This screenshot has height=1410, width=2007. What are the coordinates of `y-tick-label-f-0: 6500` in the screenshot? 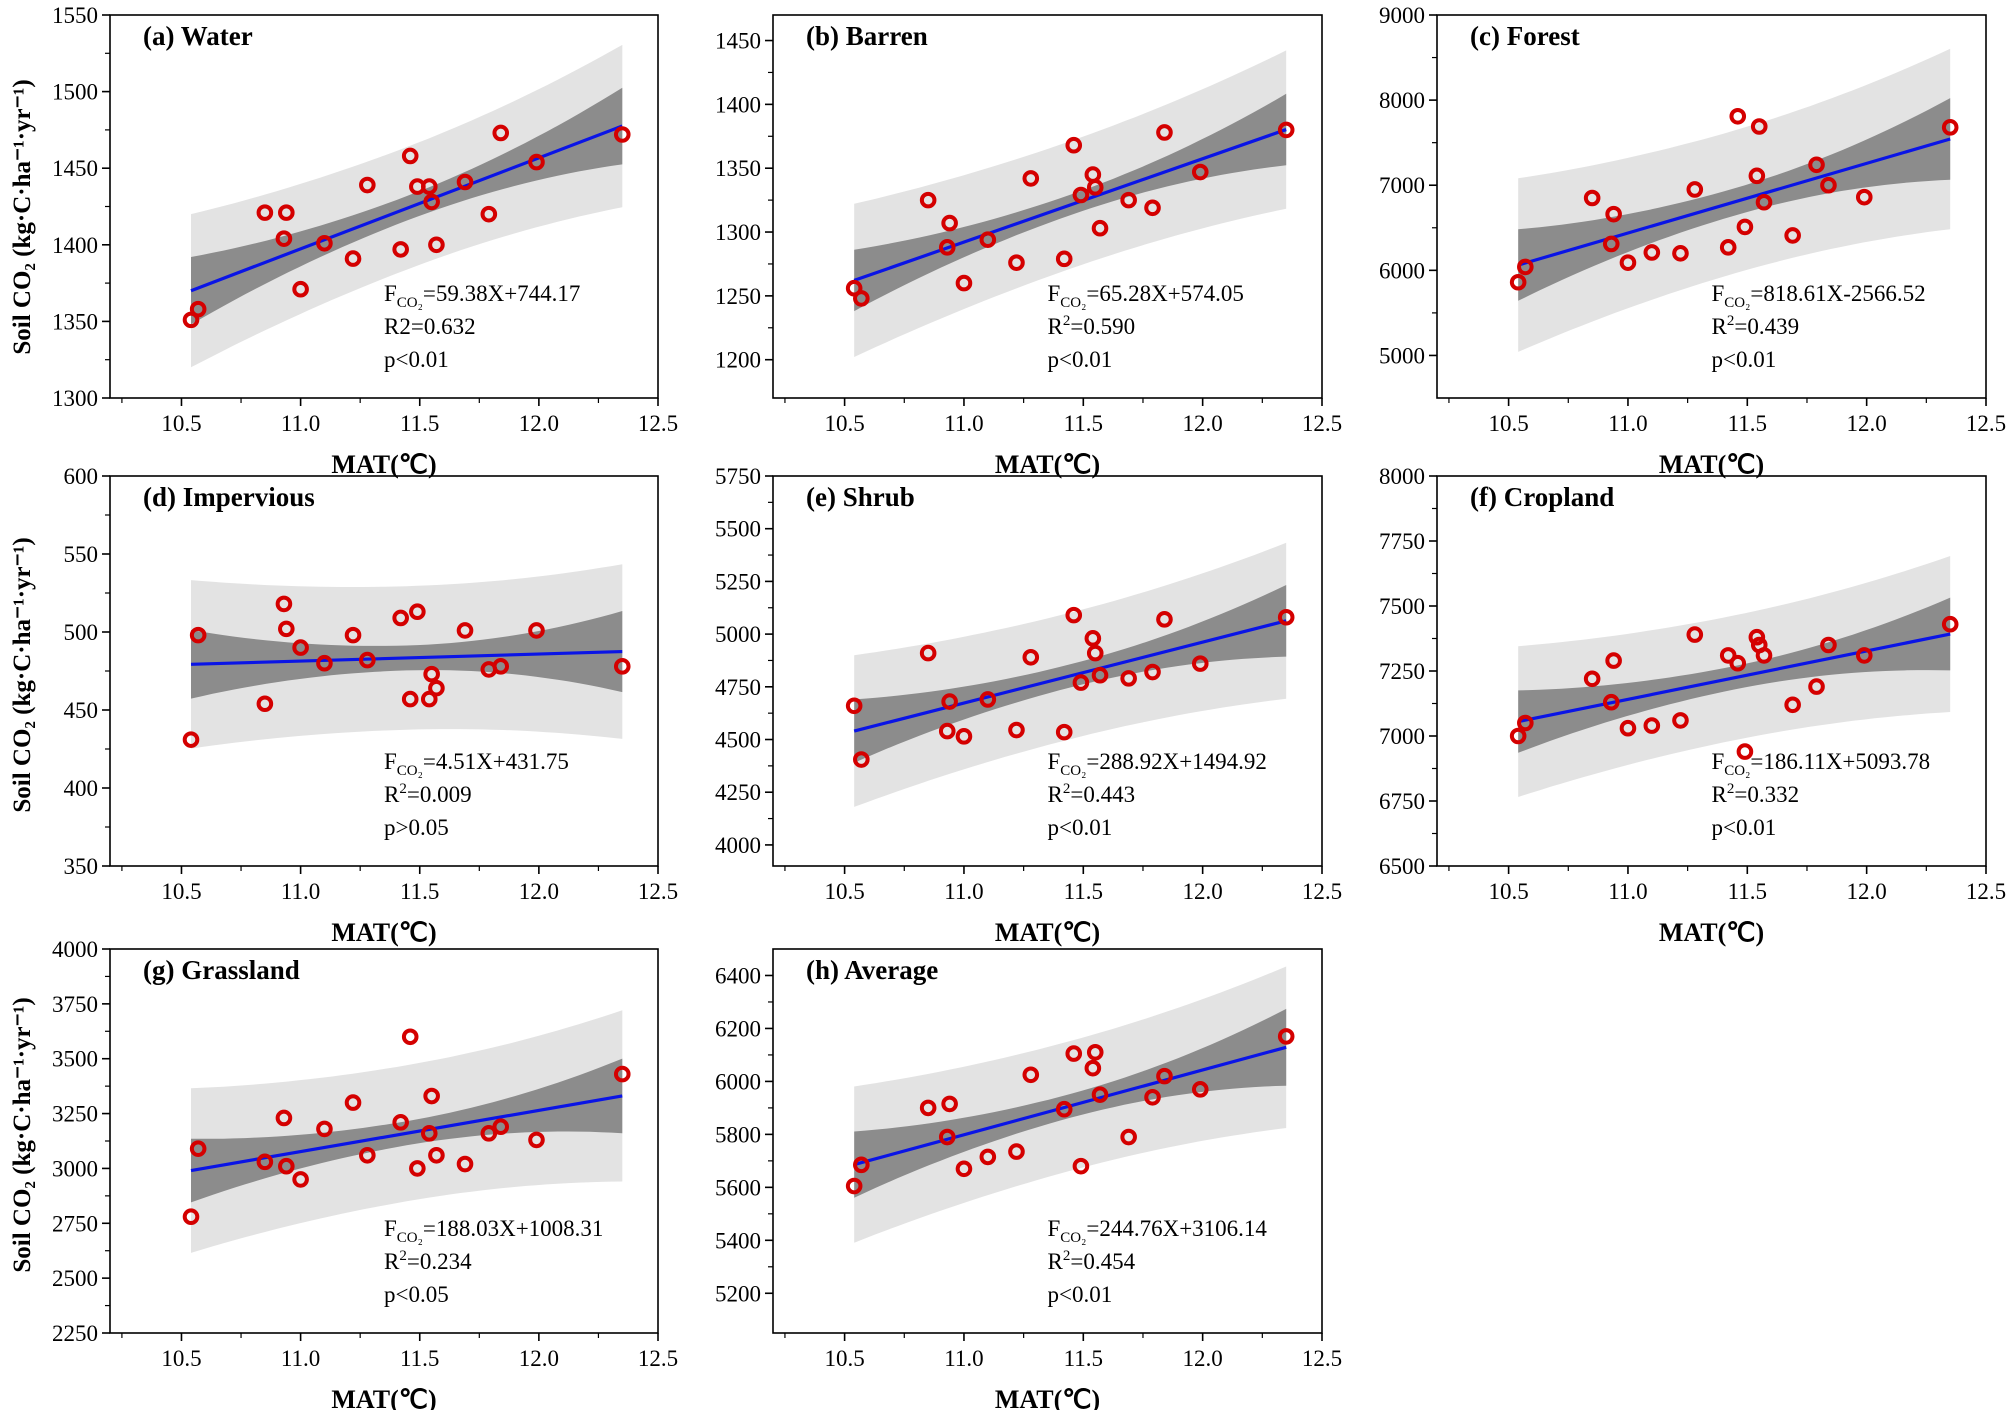 It's located at (1402, 866).